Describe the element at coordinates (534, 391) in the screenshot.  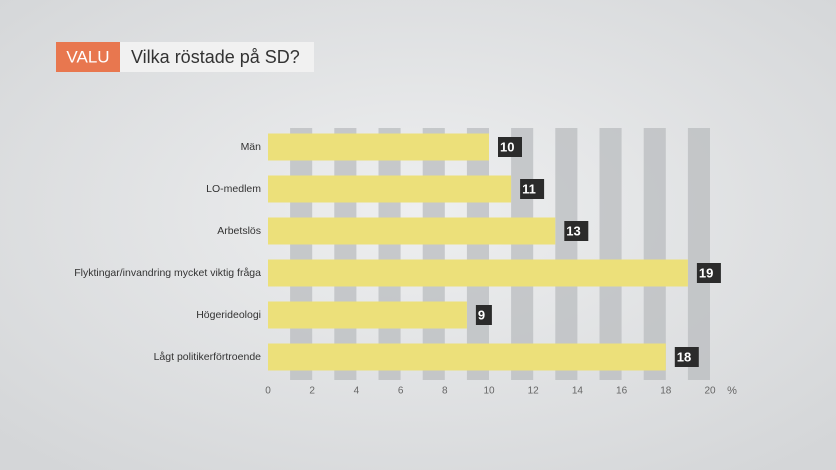
I see `x-tick-label: 12` at that location.